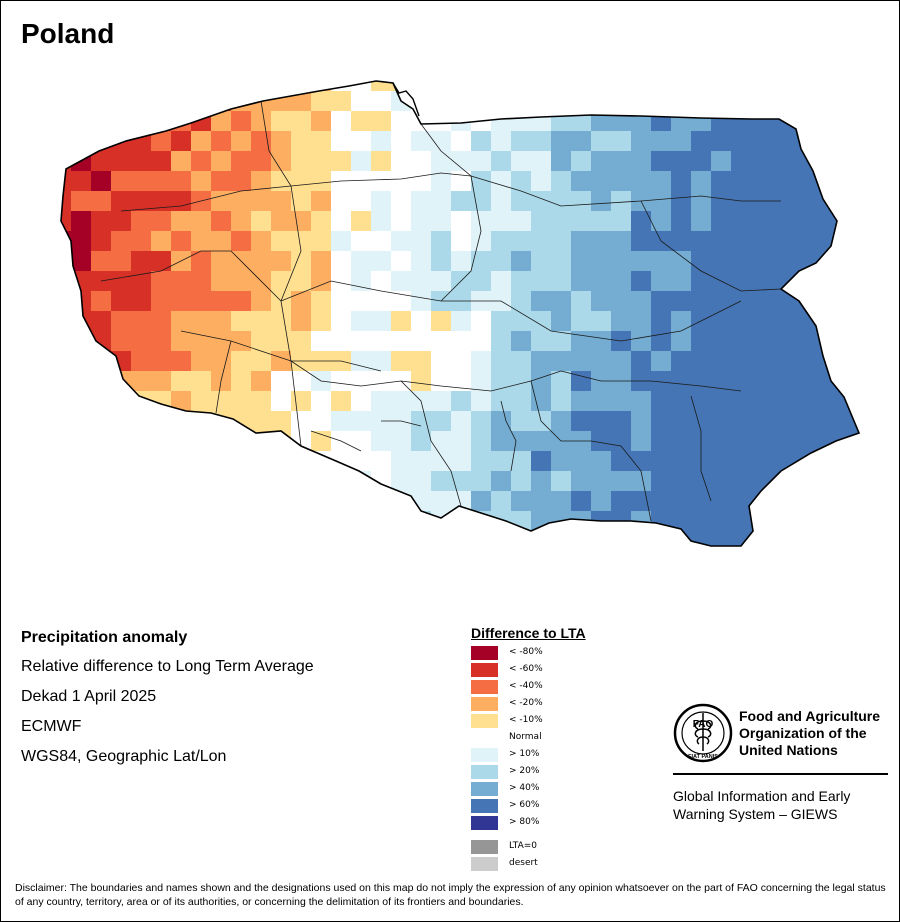 Image resolution: width=900 pixels, height=922 pixels. I want to click on fao-emblem-icon: FAO FIAT PANIS, so click(703, 733).